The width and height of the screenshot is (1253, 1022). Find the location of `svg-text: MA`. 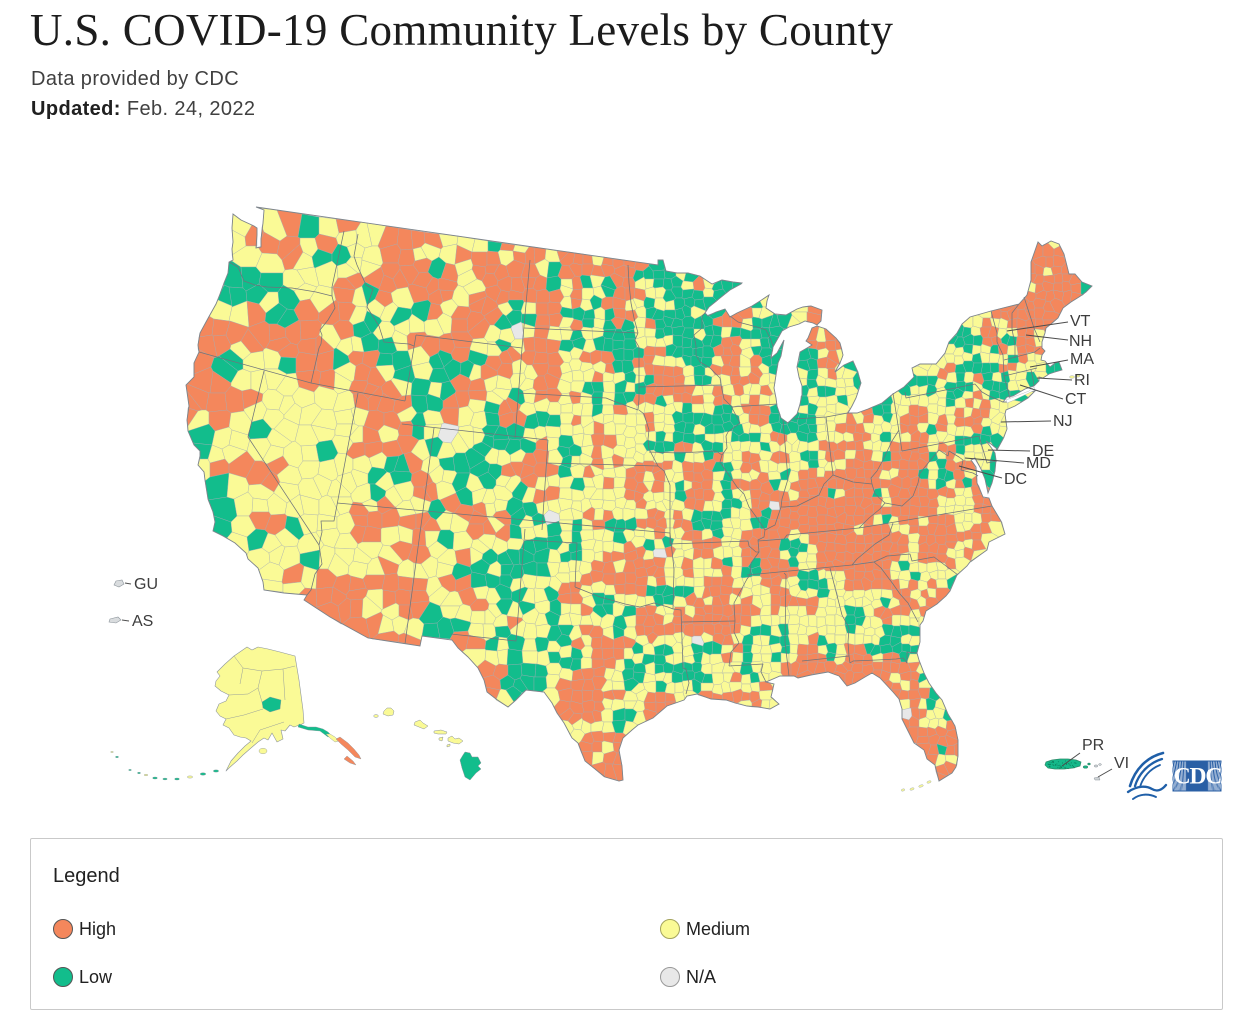

svg-text: MA is located at coordinates (1082, 359).